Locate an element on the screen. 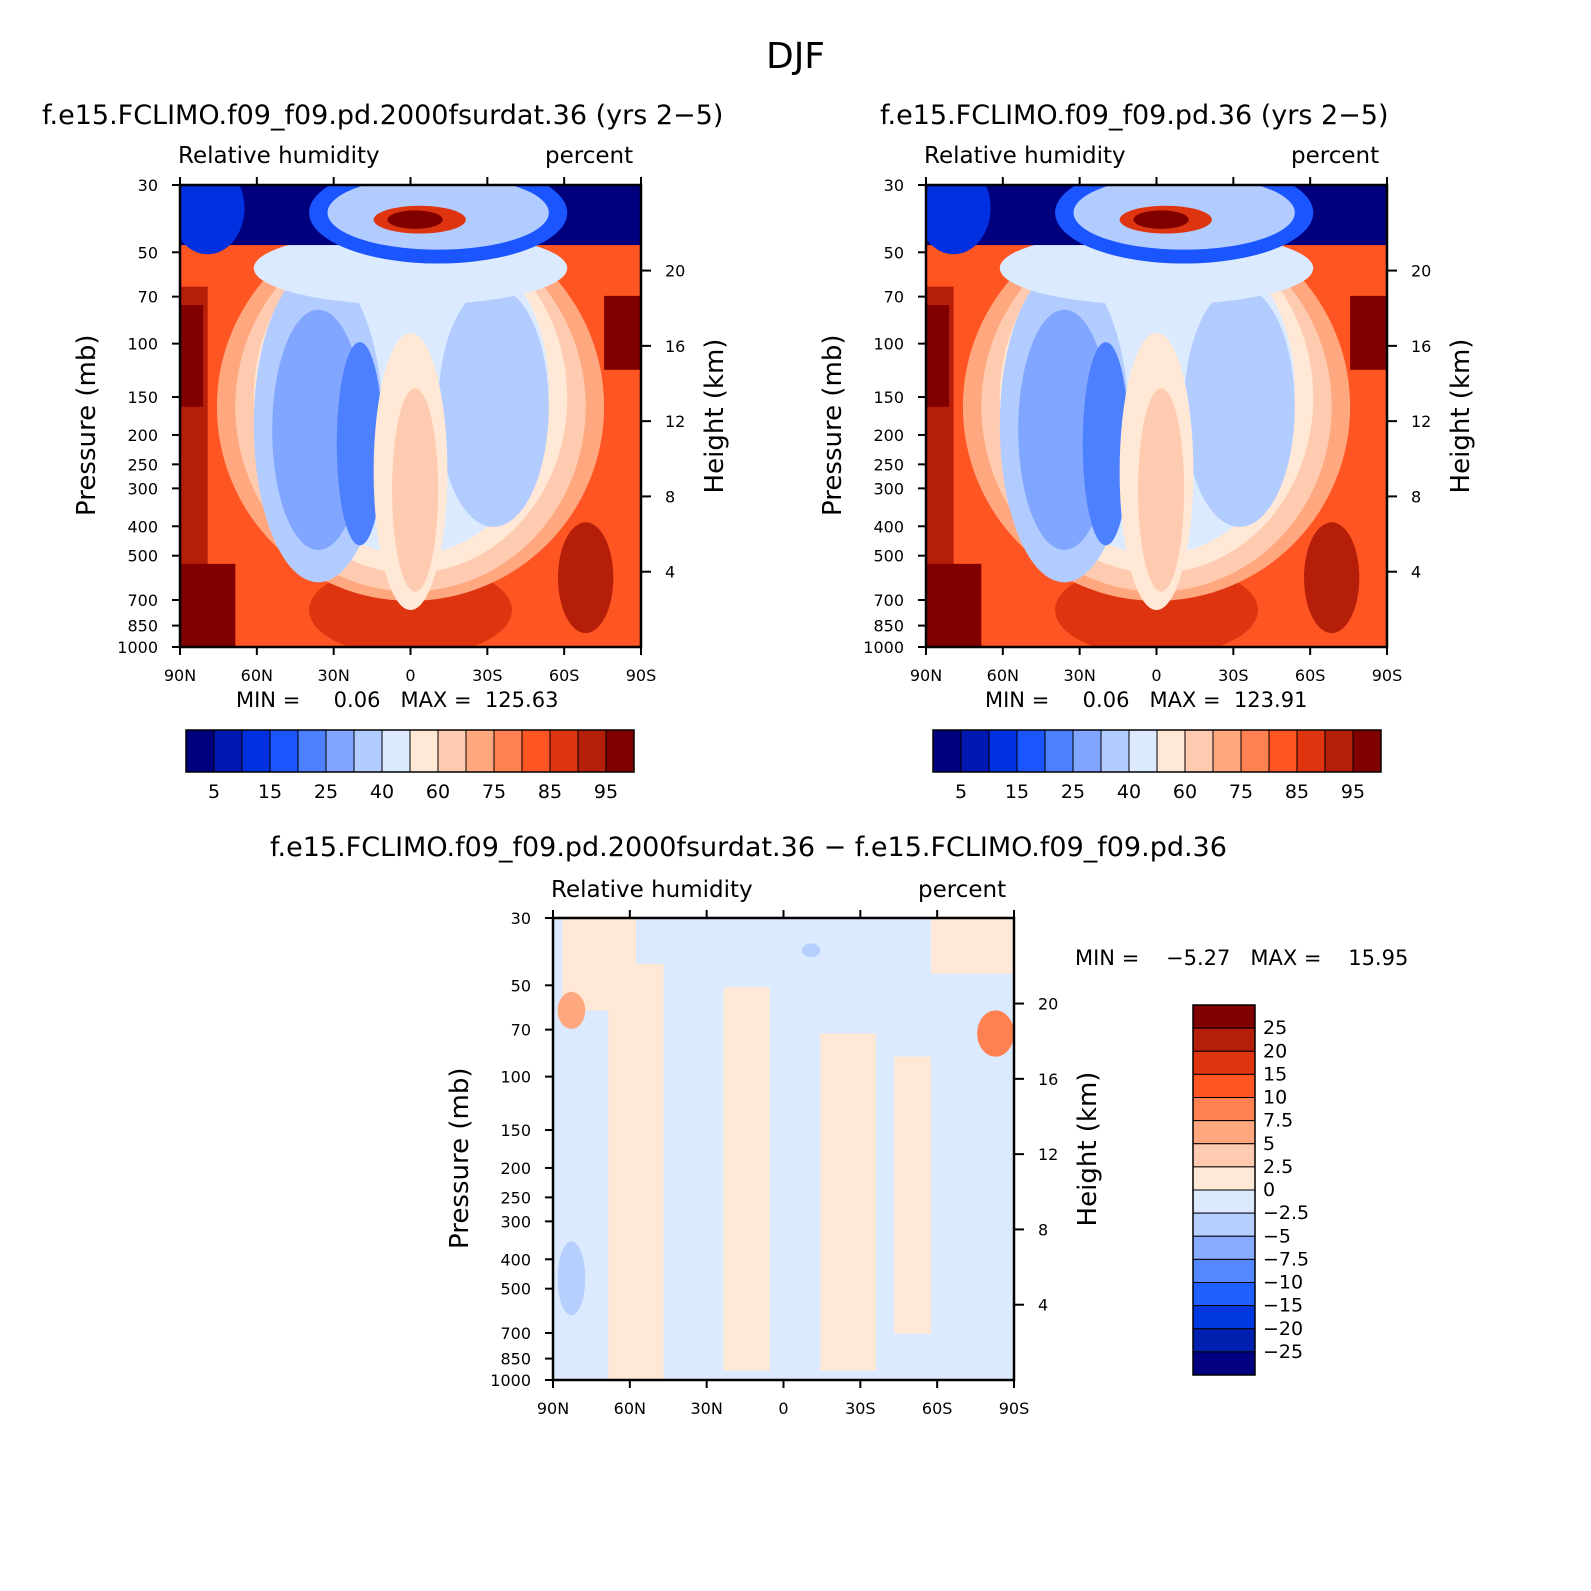  colorbar-label: −15 is located at coordinates (1283, 1306).